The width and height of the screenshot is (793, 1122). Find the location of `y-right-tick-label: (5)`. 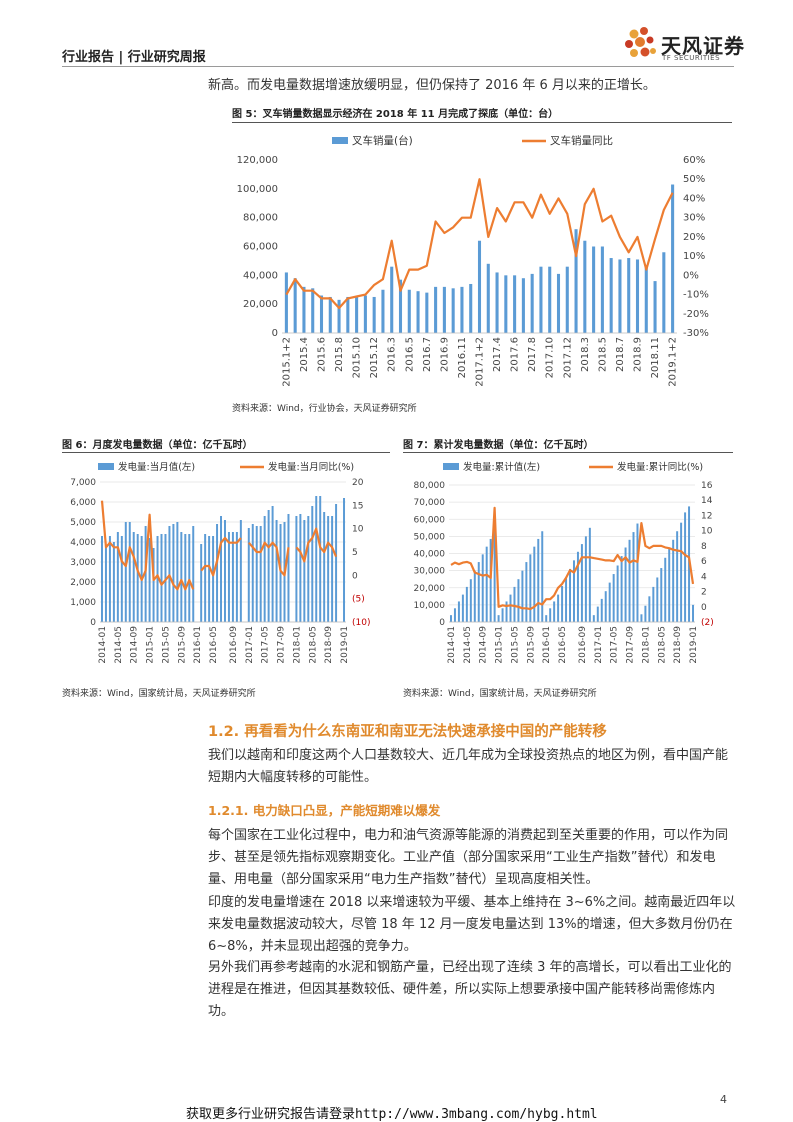

y-right-tick-label: (5) is located at coordinates (358, 600).